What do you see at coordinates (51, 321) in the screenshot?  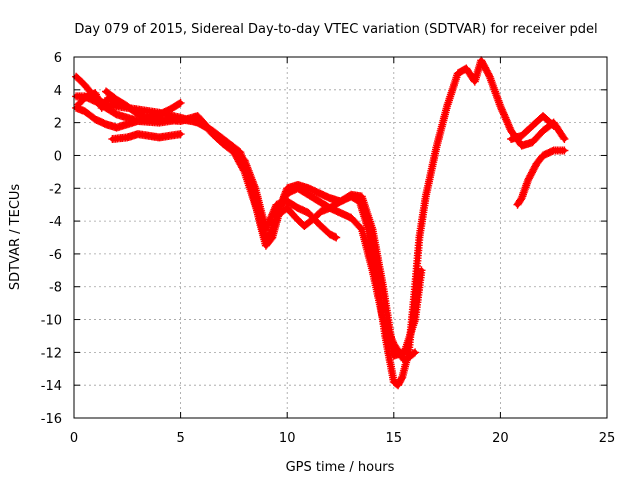 I see `y-tick-label: -10` at bounding box center [51, 321].